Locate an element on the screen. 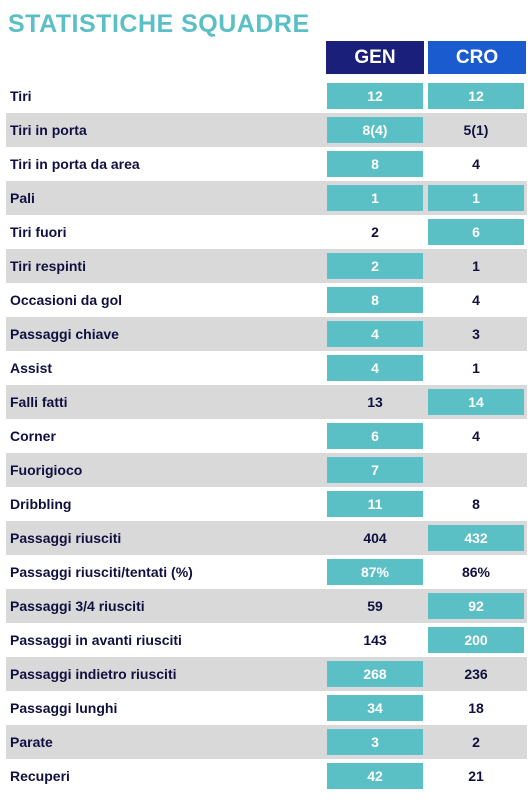 The height and width of the screenshot is (804, 531). stat-value-home: 13 is located at coordinates (375, 402).